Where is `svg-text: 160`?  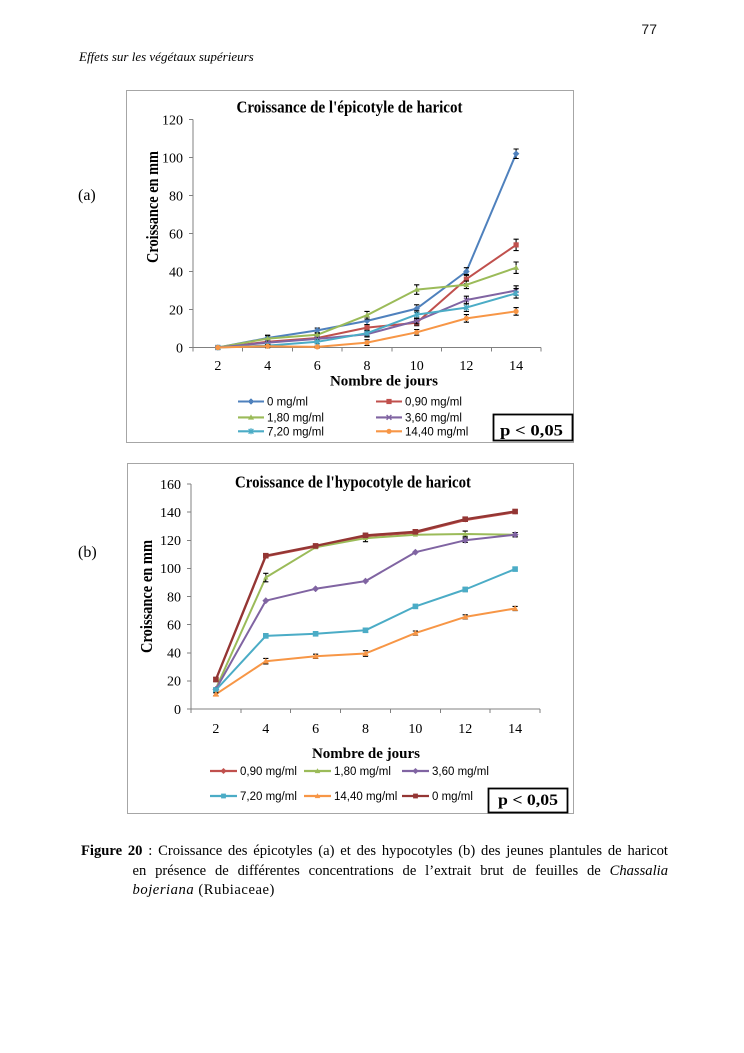 svg-text: 160 is located at coordinates (170, 485).